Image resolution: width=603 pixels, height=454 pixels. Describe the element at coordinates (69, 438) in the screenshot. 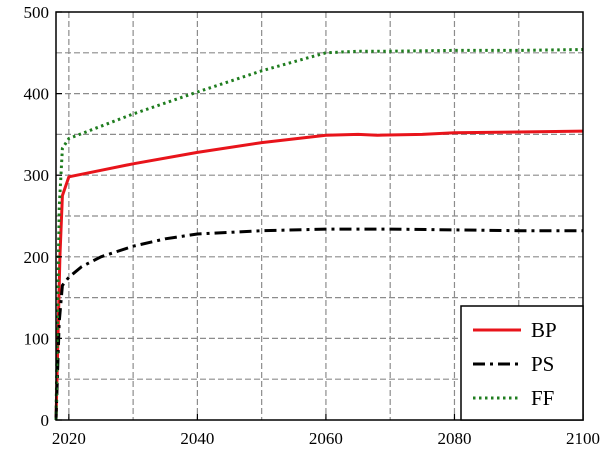

I see `x-tick-label: 2020` at that location.